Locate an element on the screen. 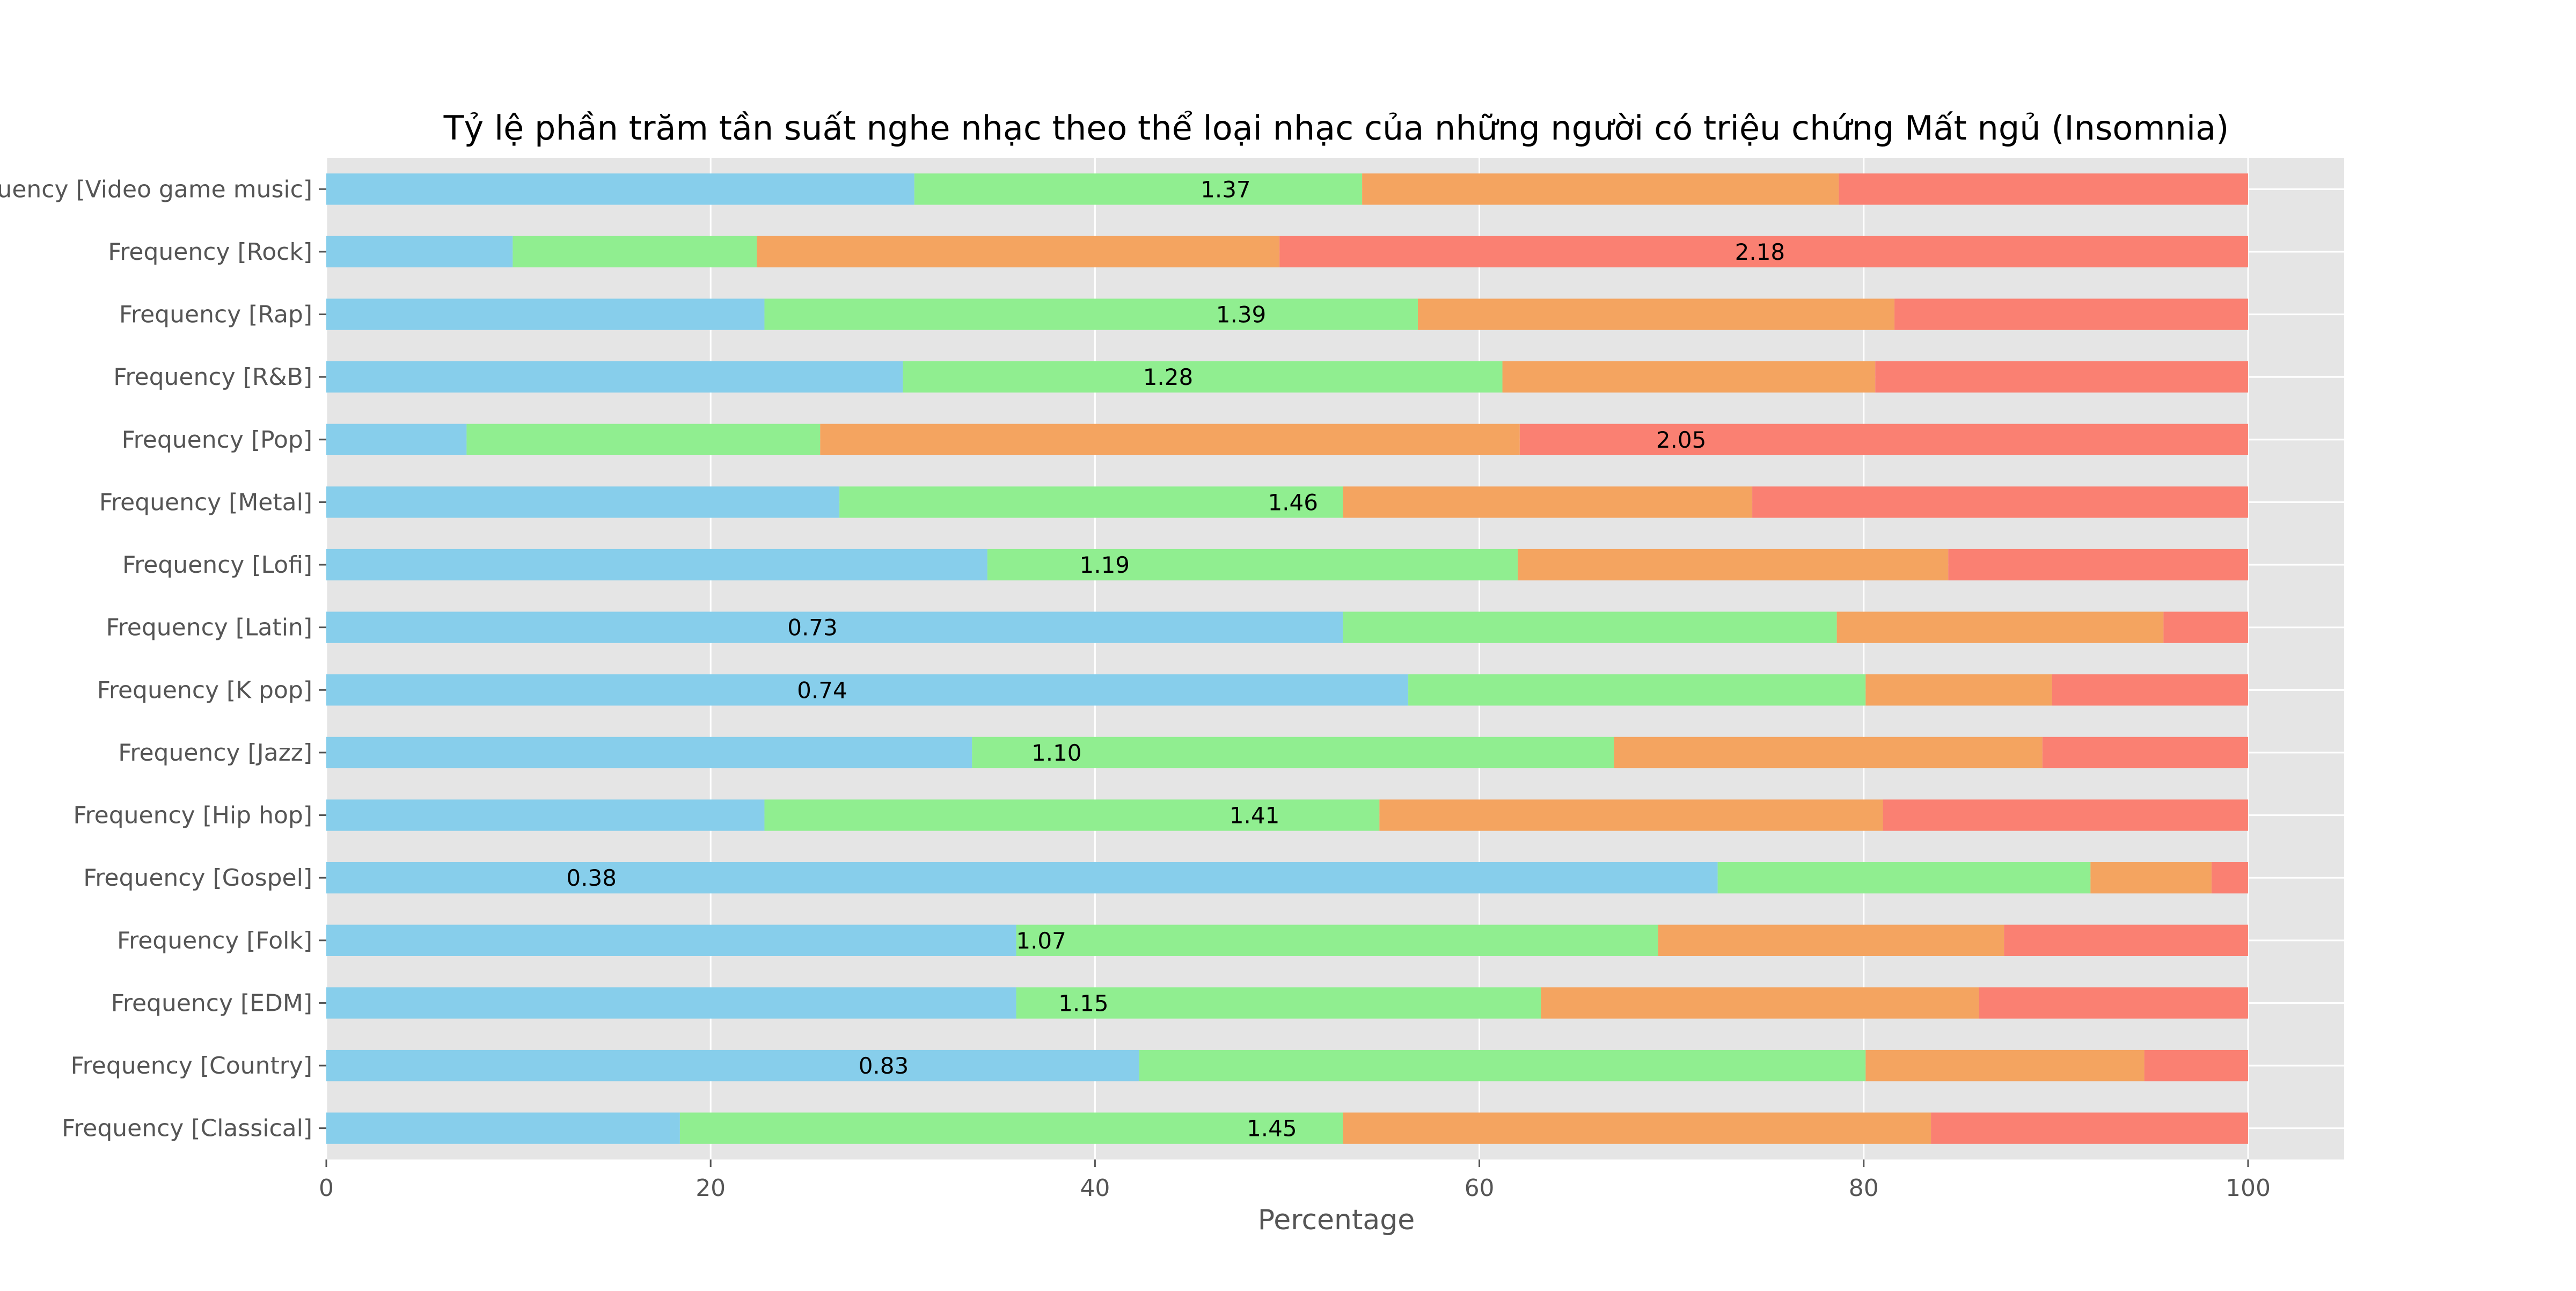 The height and width of the screenshot is (1291, 2576). y-tick-label: Frequency [Metal] is located at coordinates (205, 502).